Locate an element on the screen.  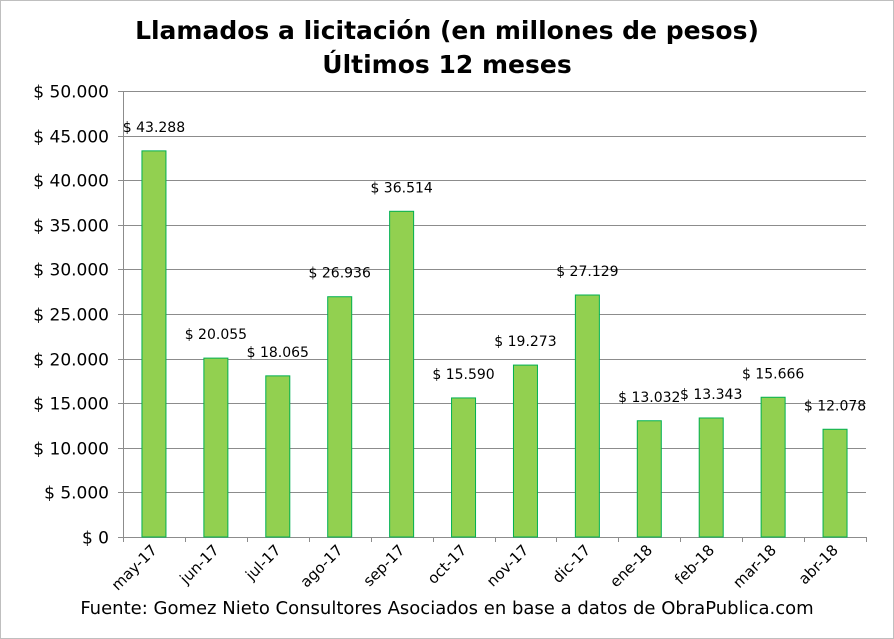
chart-title-line-2: Últimos 12 meses is located at coordinates (447, 64).